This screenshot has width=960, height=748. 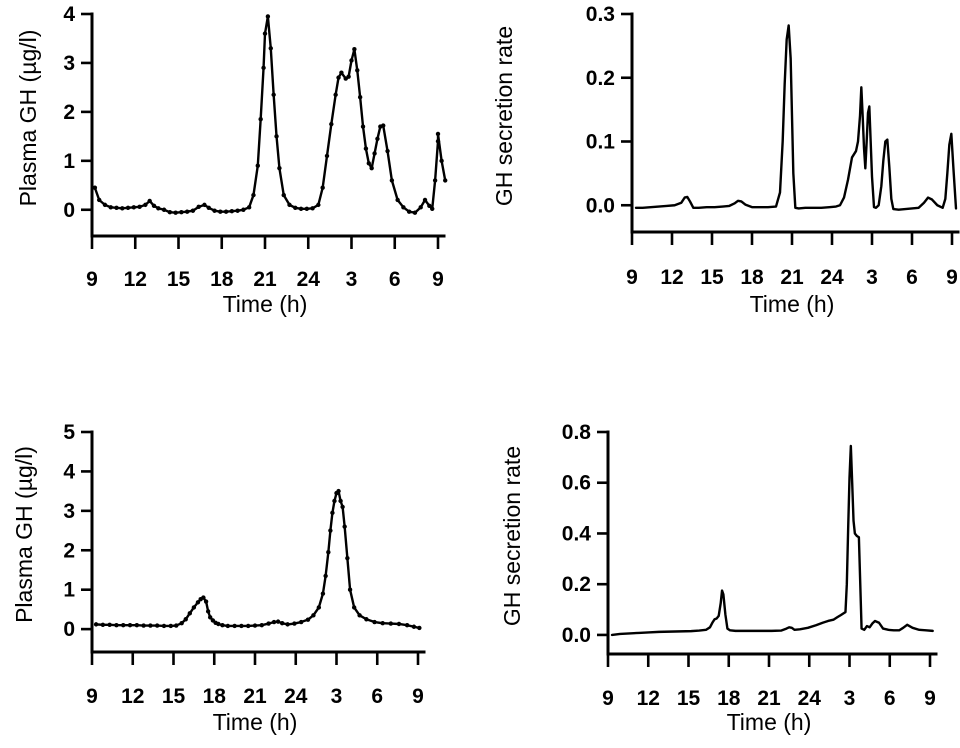 I want to click on y-tick-label: 0.3, so click(x=600, y=14).